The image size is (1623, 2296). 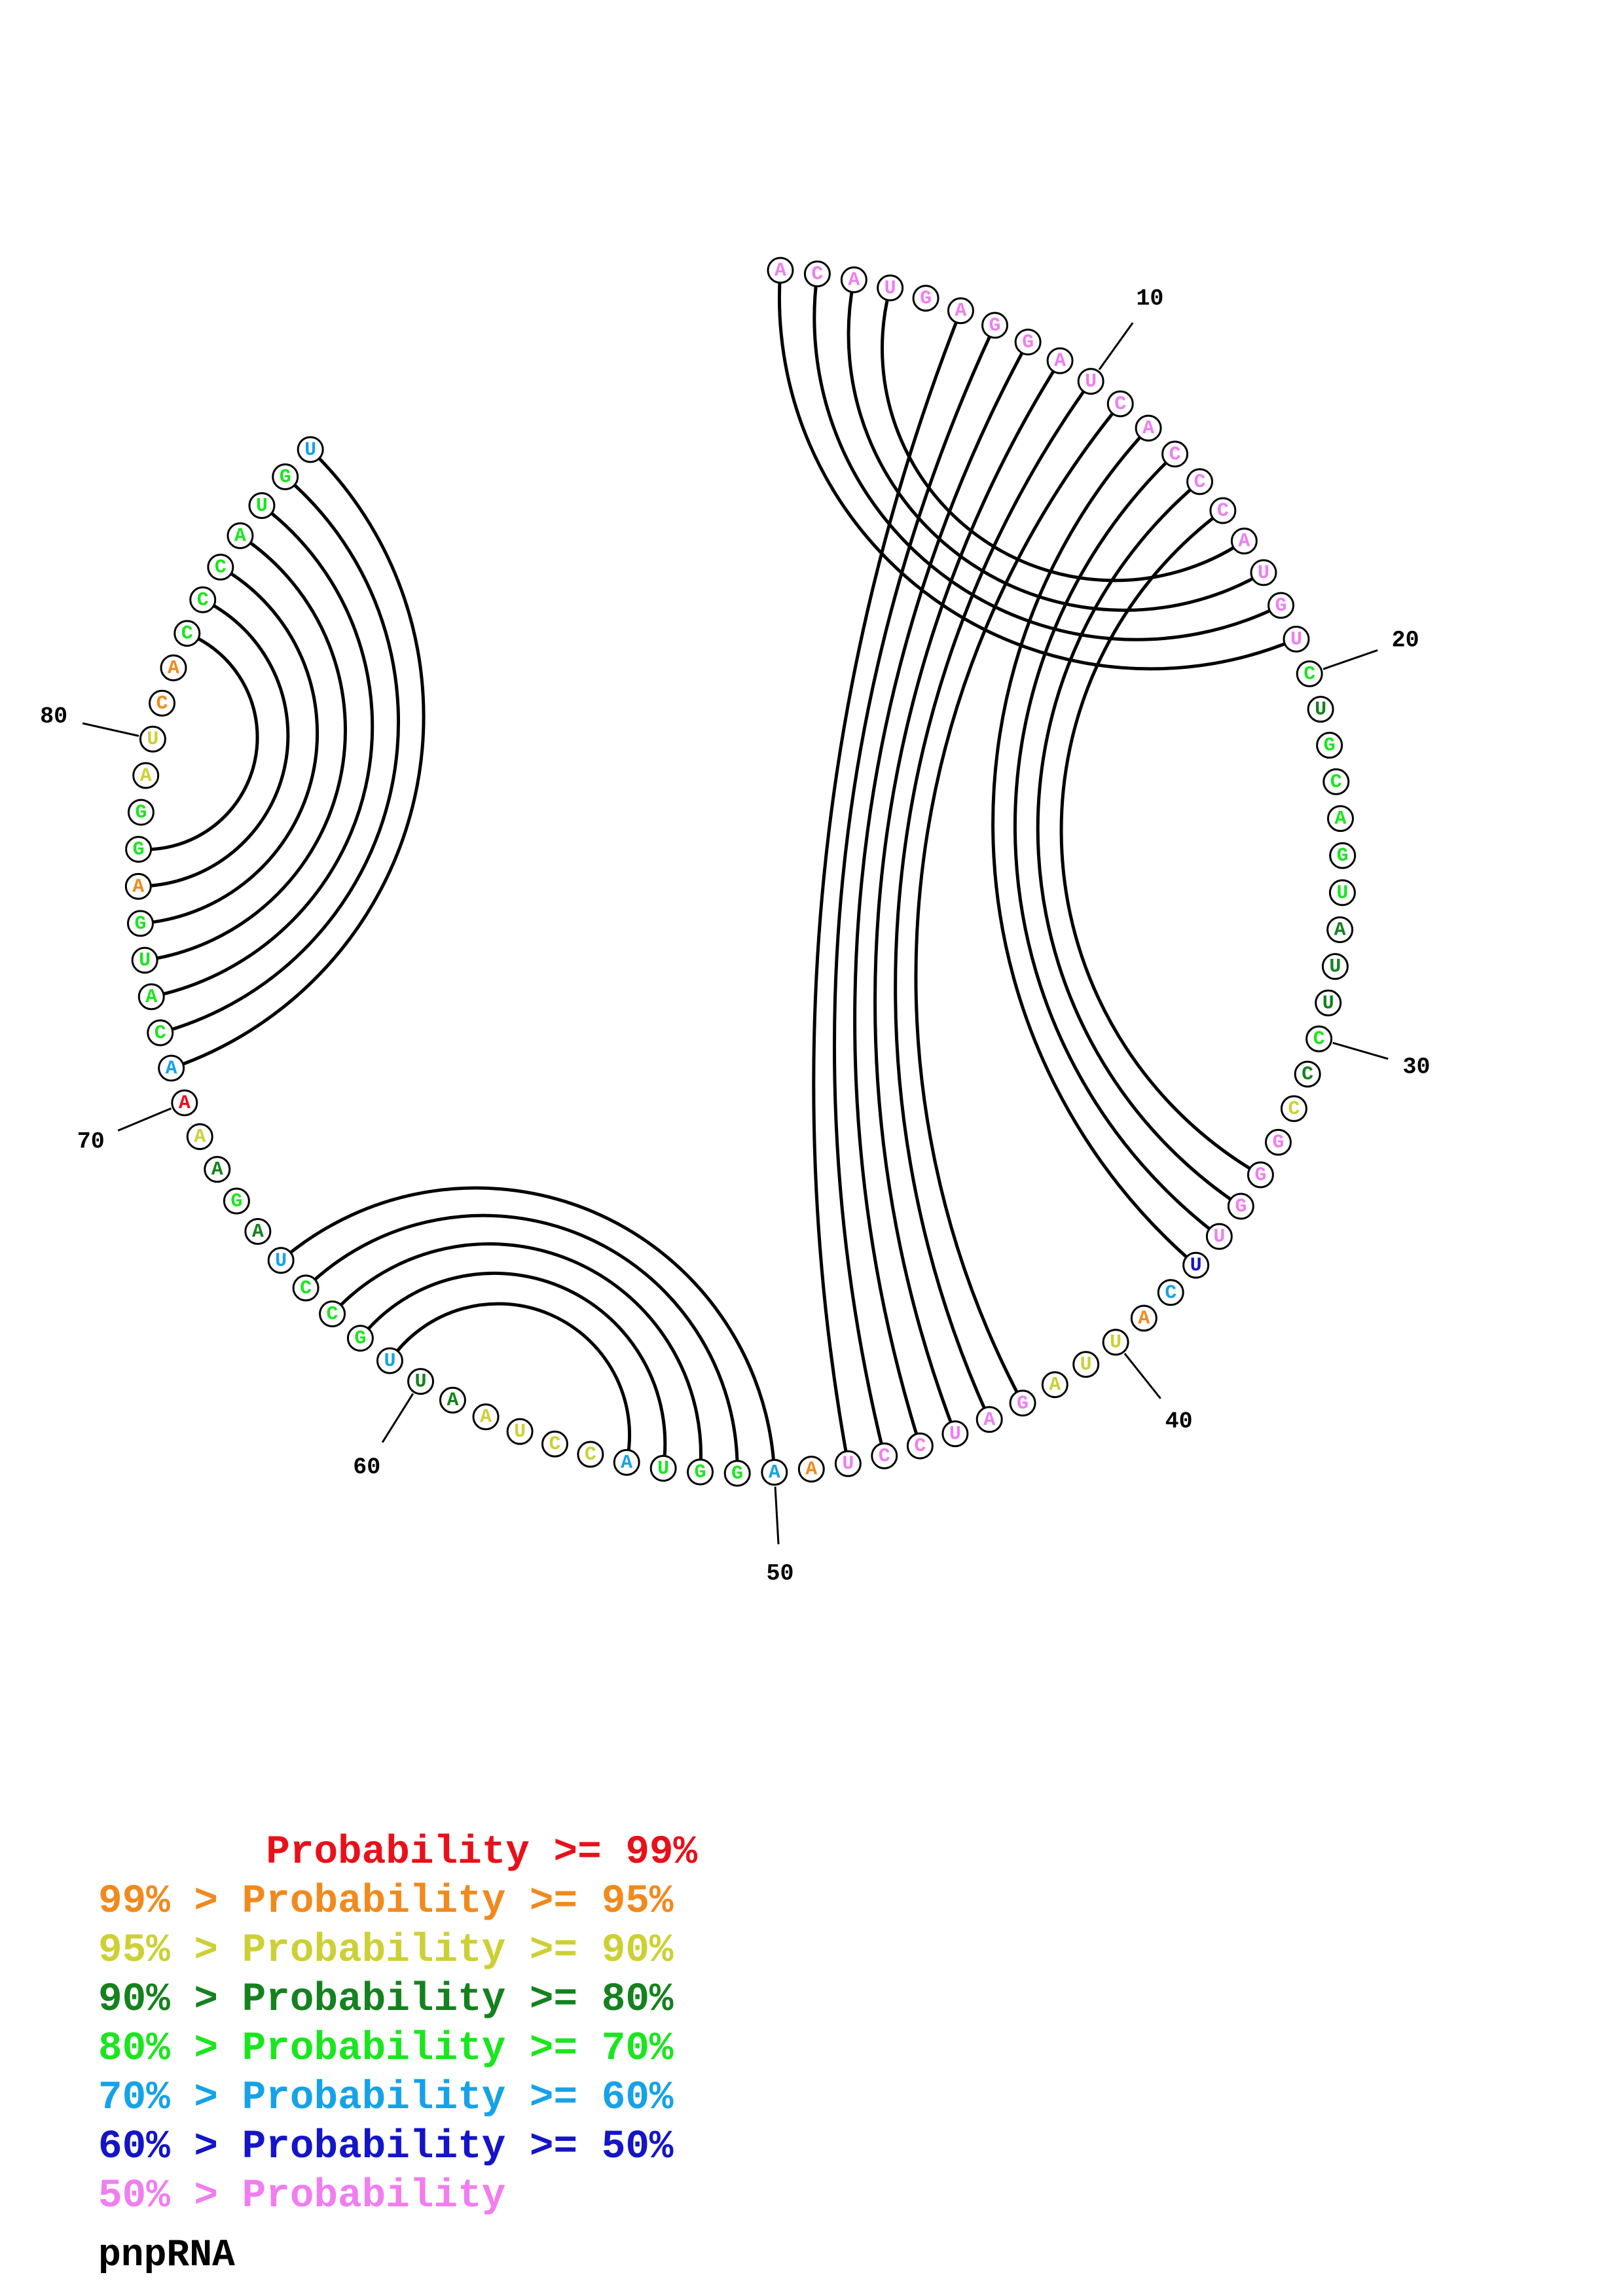 What do you see at coordinates (780, 1573) in the screenshot?
I see `number-label: 50` at bounding box center [780, 1573].